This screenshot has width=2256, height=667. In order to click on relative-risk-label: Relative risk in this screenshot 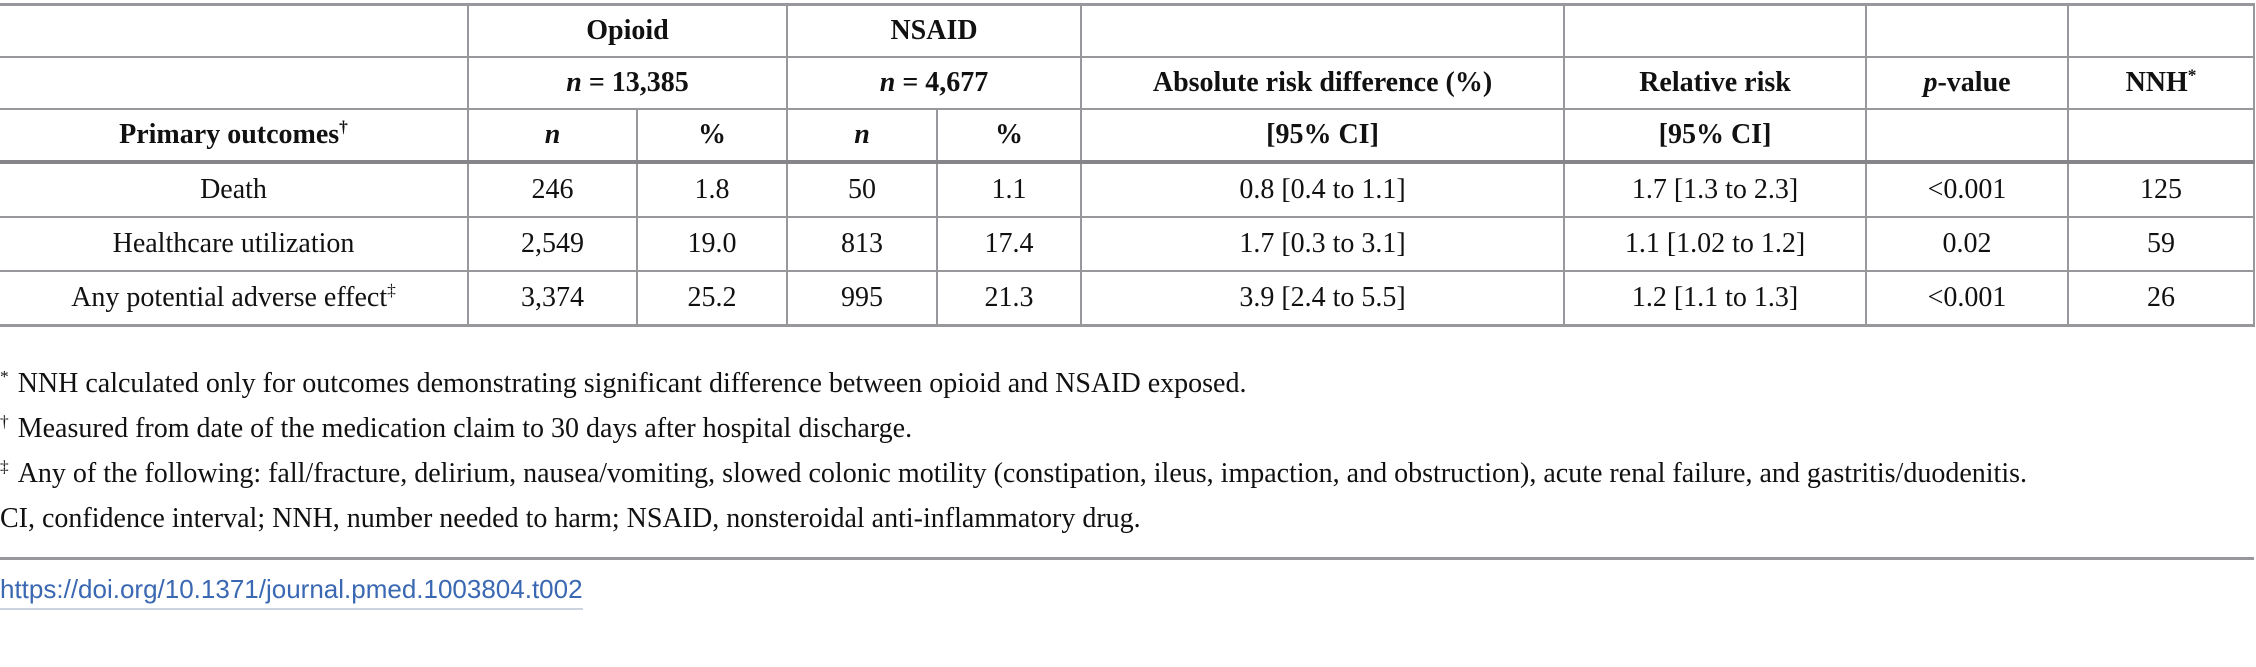, I will do `click(1715, 82)`.